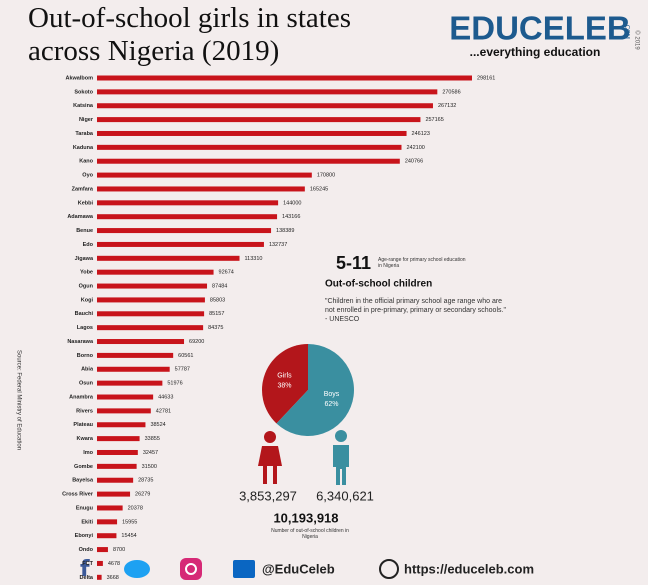  Describe the element at coordinates (86, 203) in the screenshot. I see `category-label: Kebbi` at that location.